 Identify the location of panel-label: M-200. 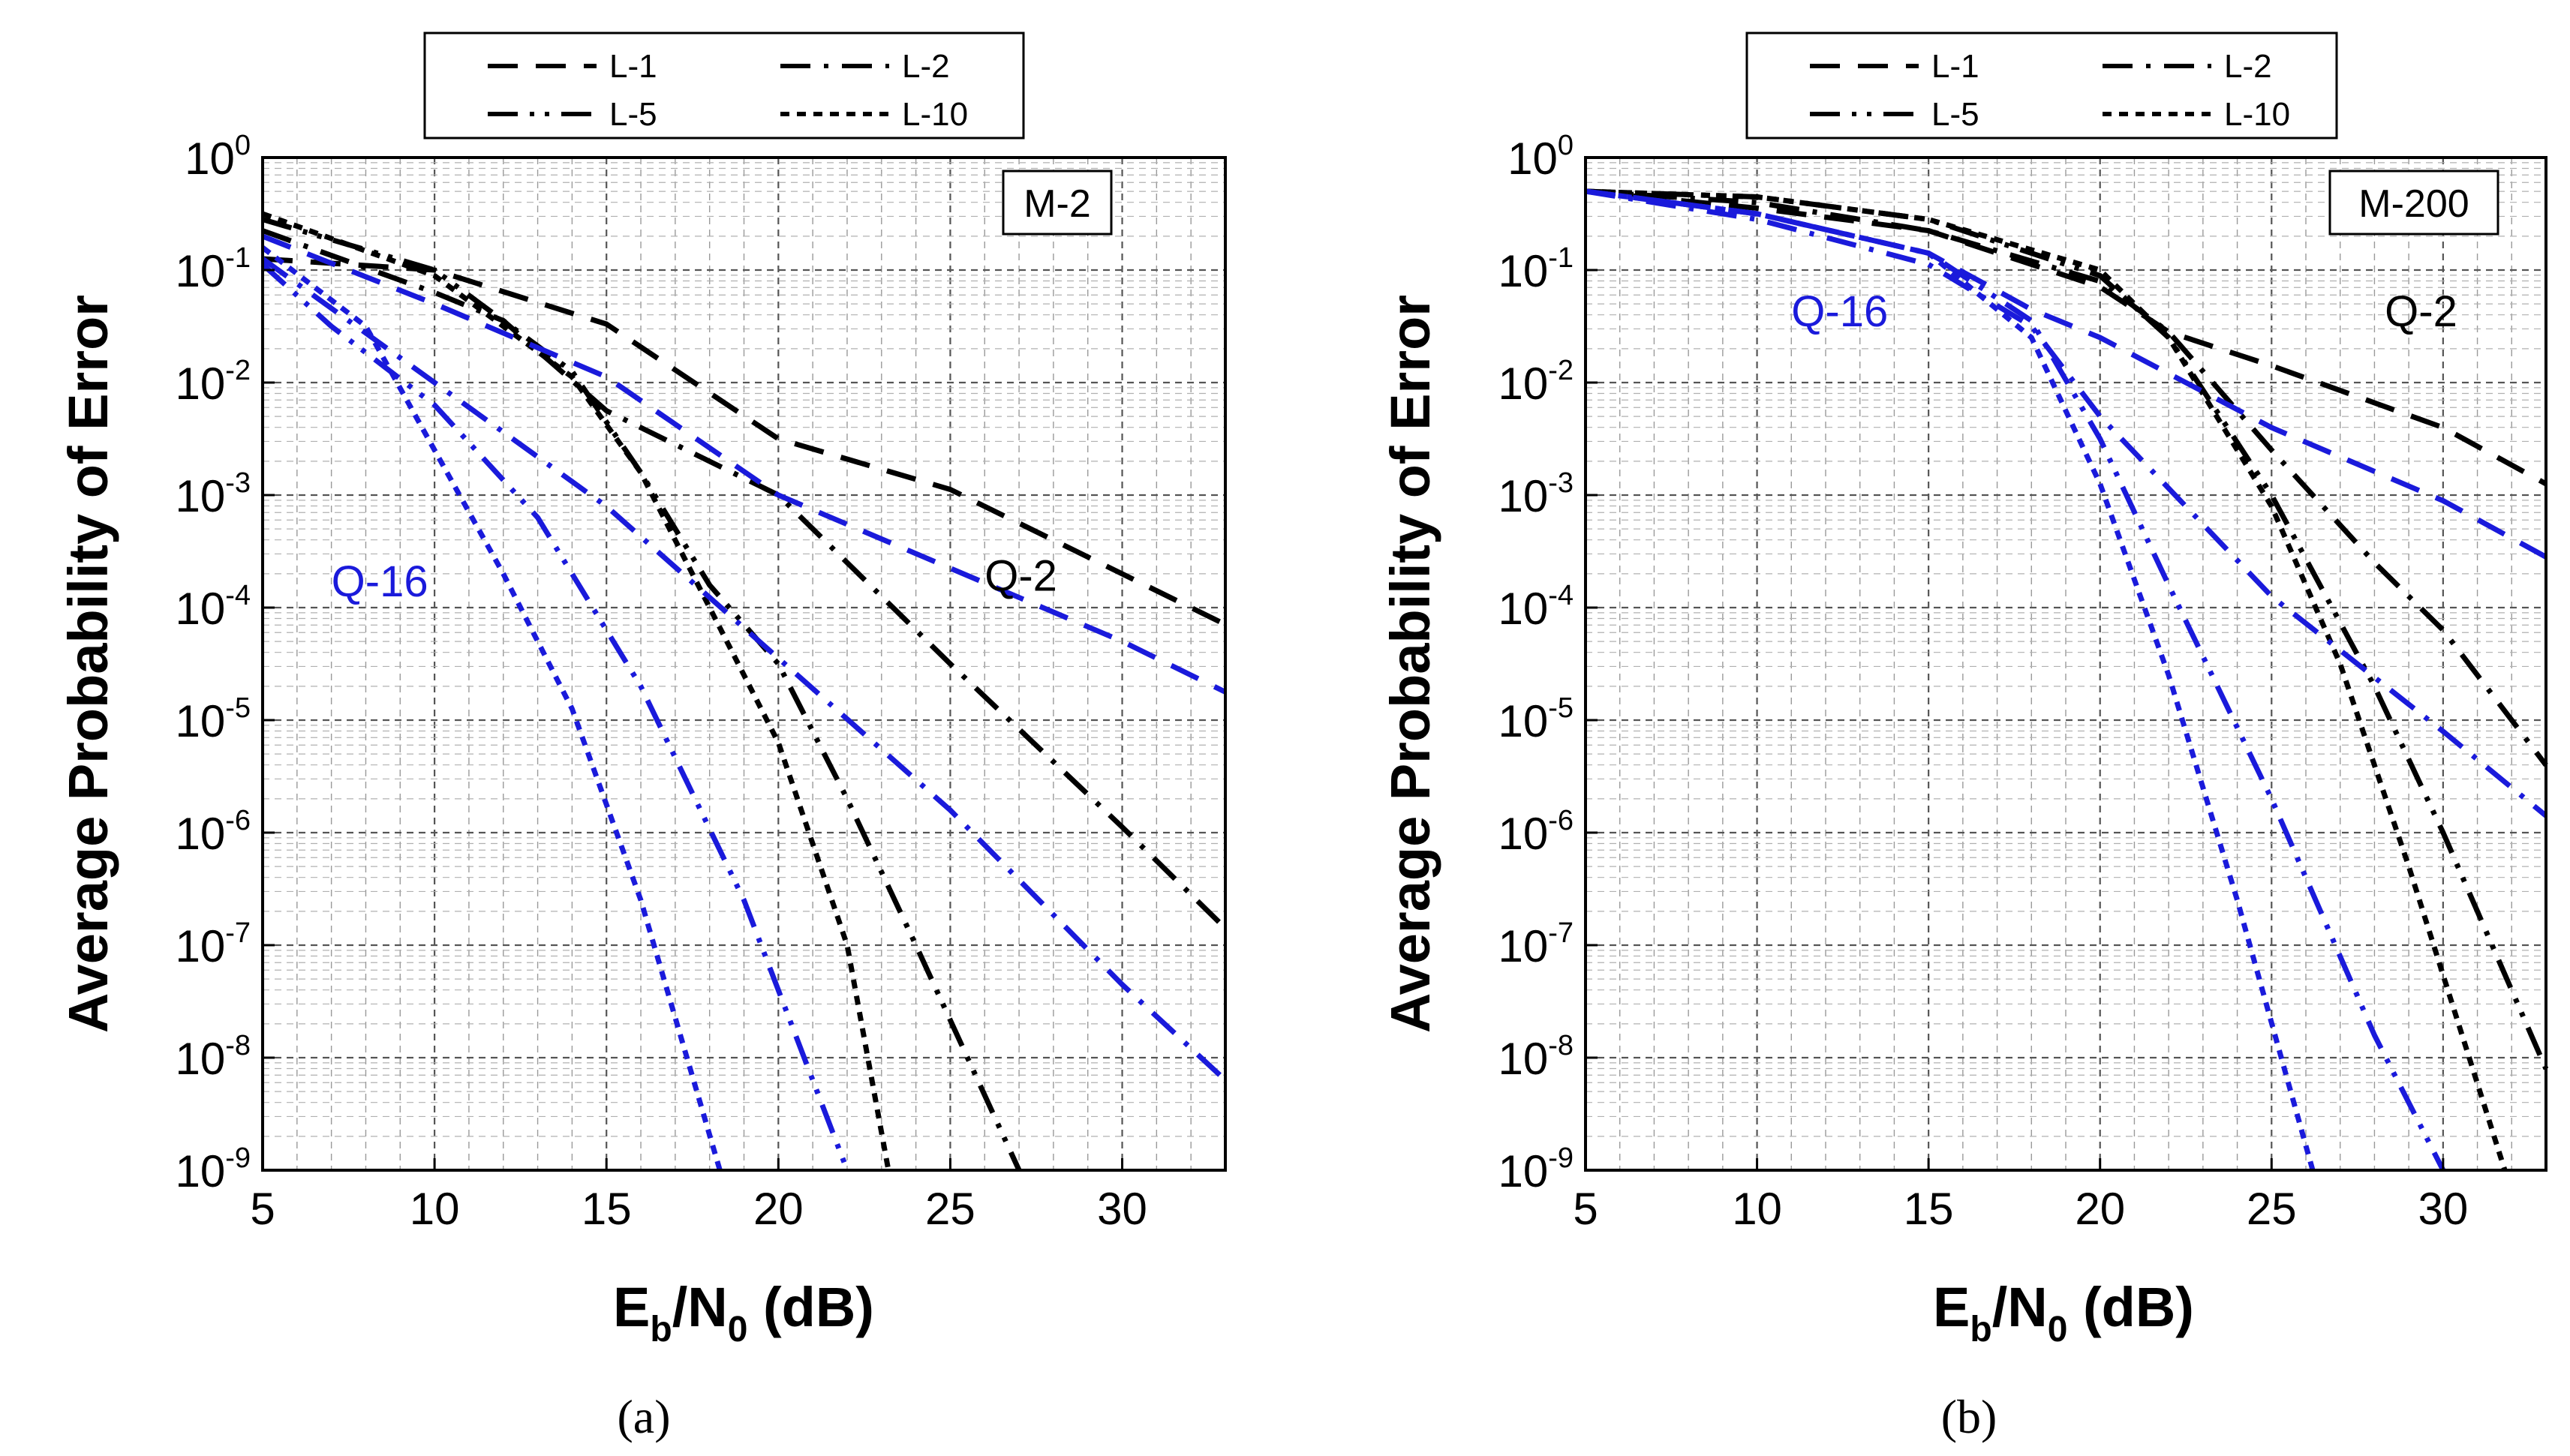
(2413, 204).